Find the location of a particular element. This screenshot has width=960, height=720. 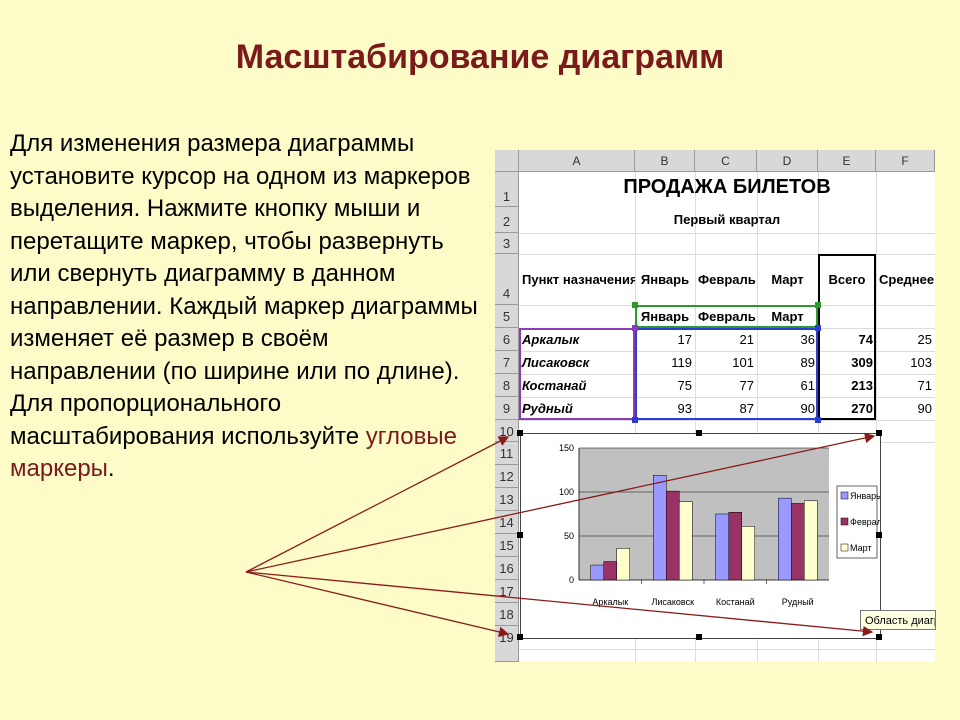

column-header-d: D is located at coordinates (787, 161).